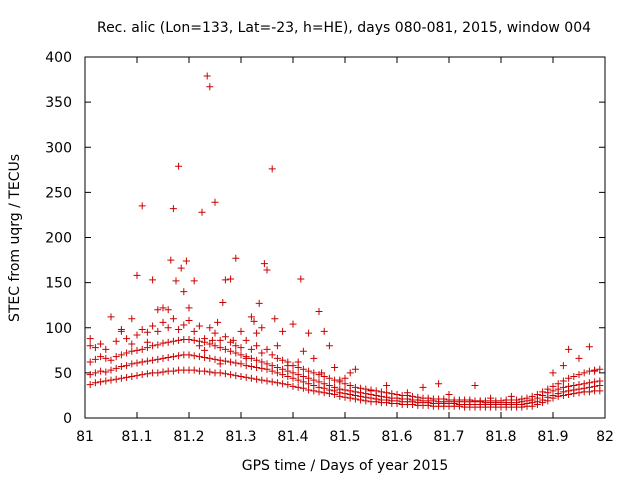  Describe the element at coordinates (188, 437) in the screenshot. I see `x-tick-label: 81.2` at that location.